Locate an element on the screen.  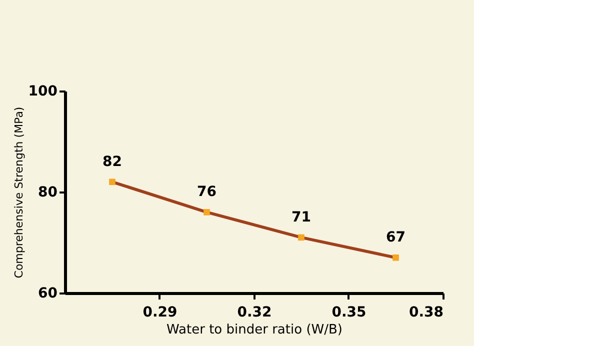
x-tick-label: 0.35 is located at coordinates (349, 312).